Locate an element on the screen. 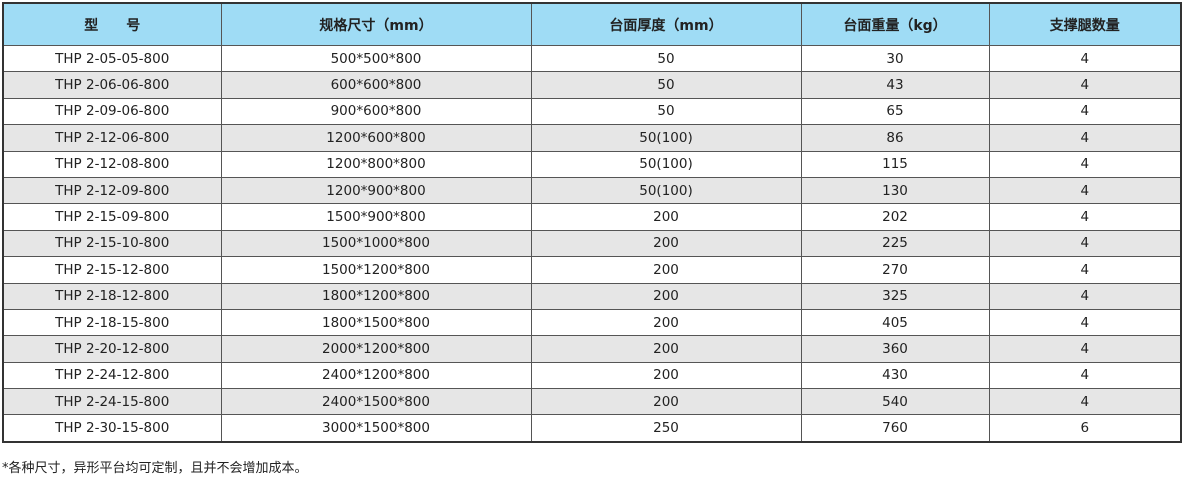 This screenshot has height=477, width=1182. table-cell: 1200*800*800 is located at coordinates (376, 164).